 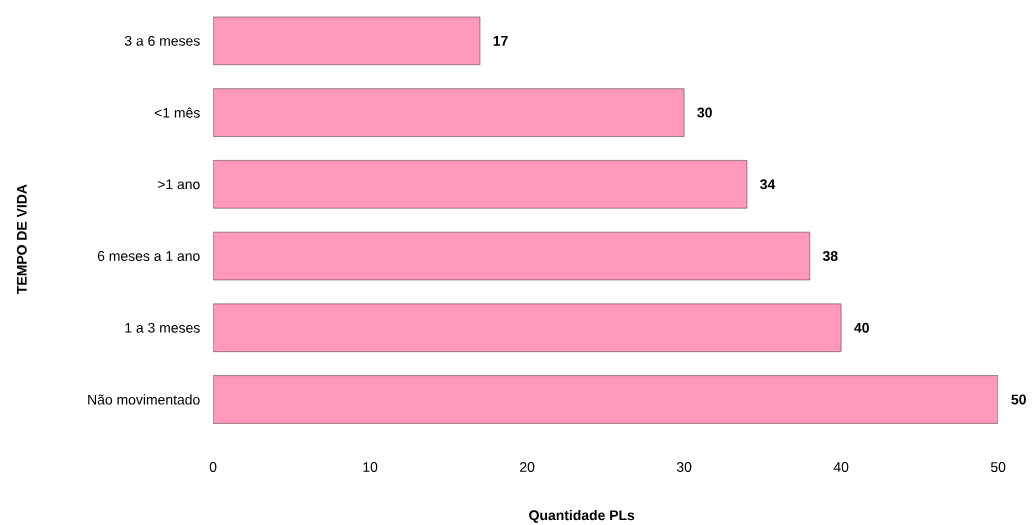 What do you see at coordinates (582, 516) in the screenshot?
I see `x-axis-title: Quantidade PLs` at bounding box center [582, 516].